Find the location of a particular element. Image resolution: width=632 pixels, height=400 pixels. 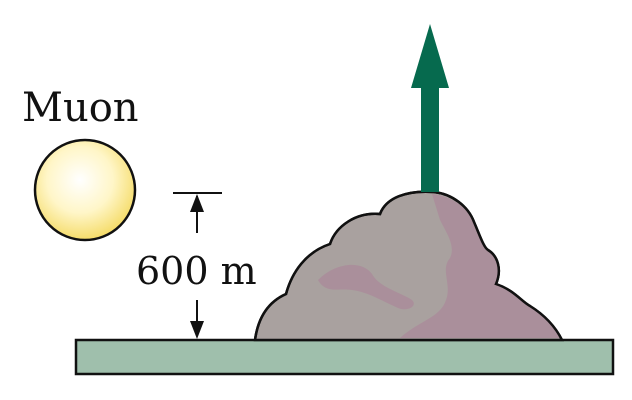

mountain-patch is located at coordinates (366, 287).